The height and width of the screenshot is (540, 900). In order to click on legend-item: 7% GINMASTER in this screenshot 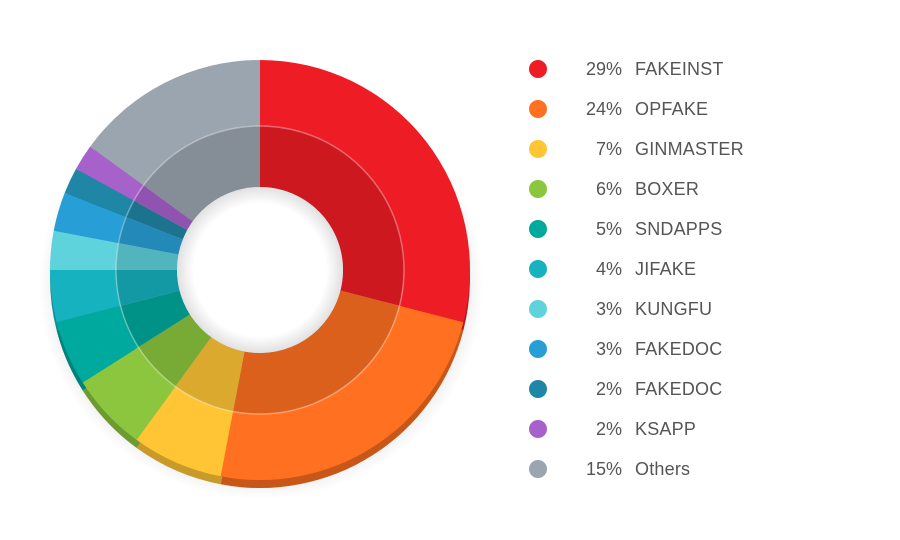, I will do `click(700, 149)`.